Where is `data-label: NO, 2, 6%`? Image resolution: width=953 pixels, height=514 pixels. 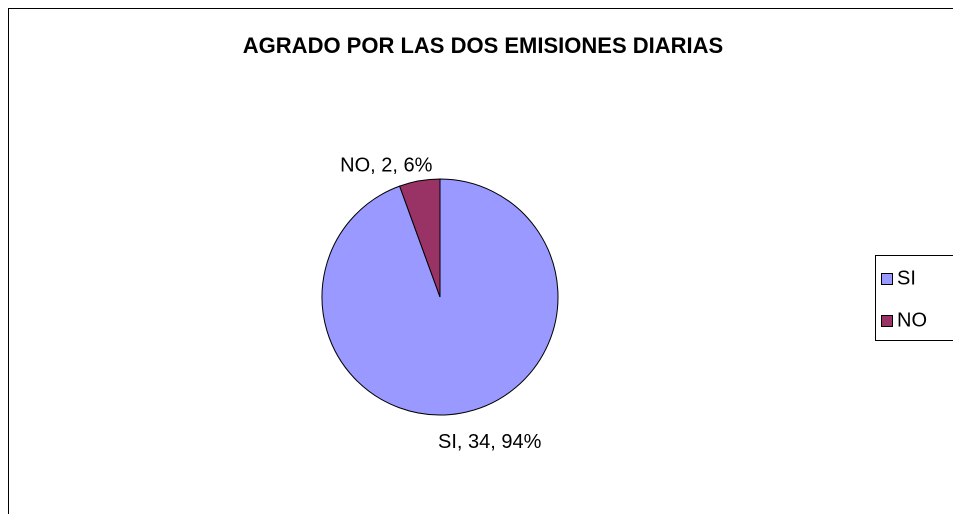 data-label: NO, 2, 6% is located at coordinates (386, 166).